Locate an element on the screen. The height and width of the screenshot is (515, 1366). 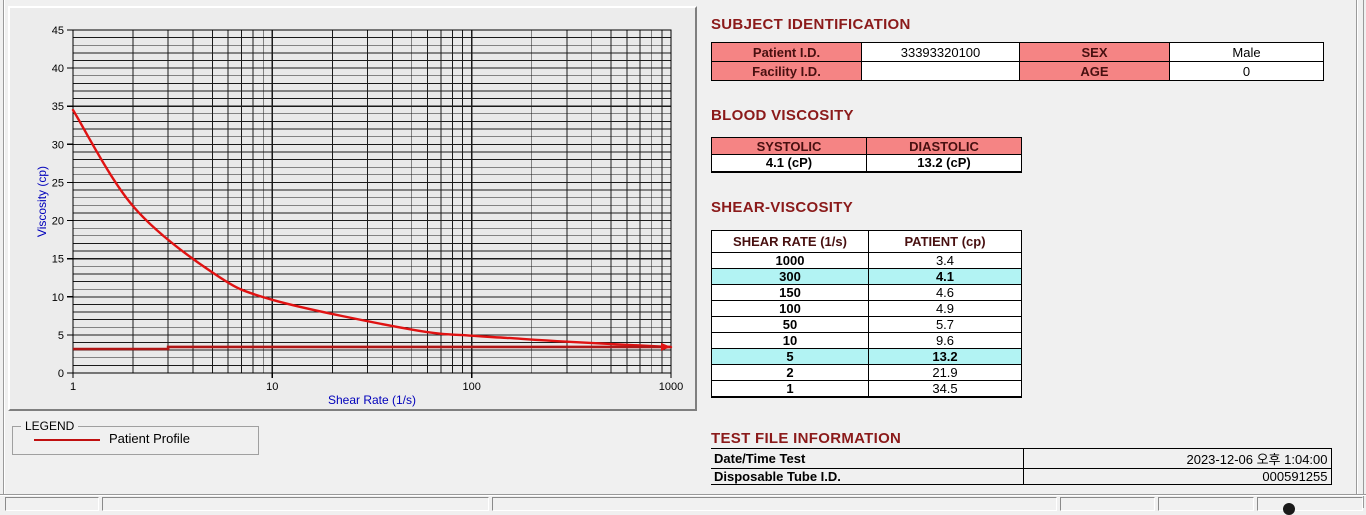
test-file-information-title: TEST FILE INFORMATION is located at coordinates (806, 438).